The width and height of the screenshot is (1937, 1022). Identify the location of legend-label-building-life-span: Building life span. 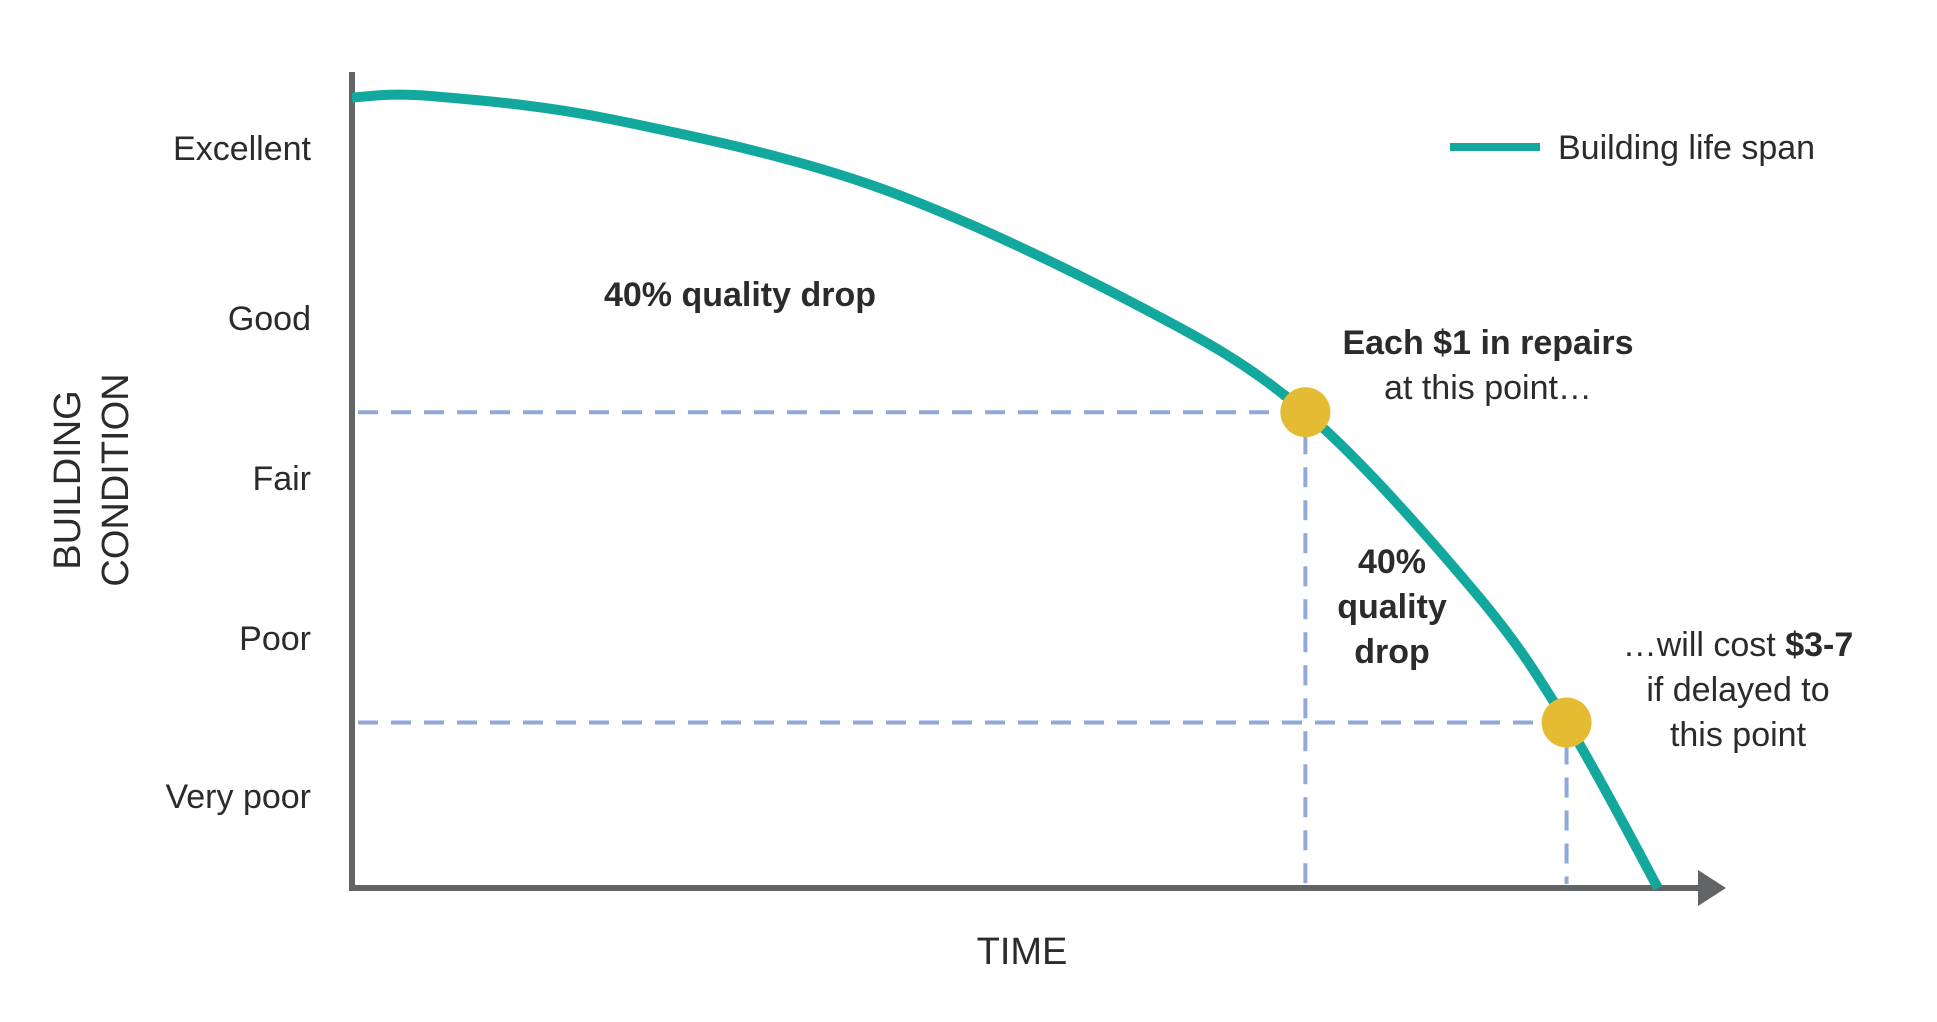
(1686, 148).